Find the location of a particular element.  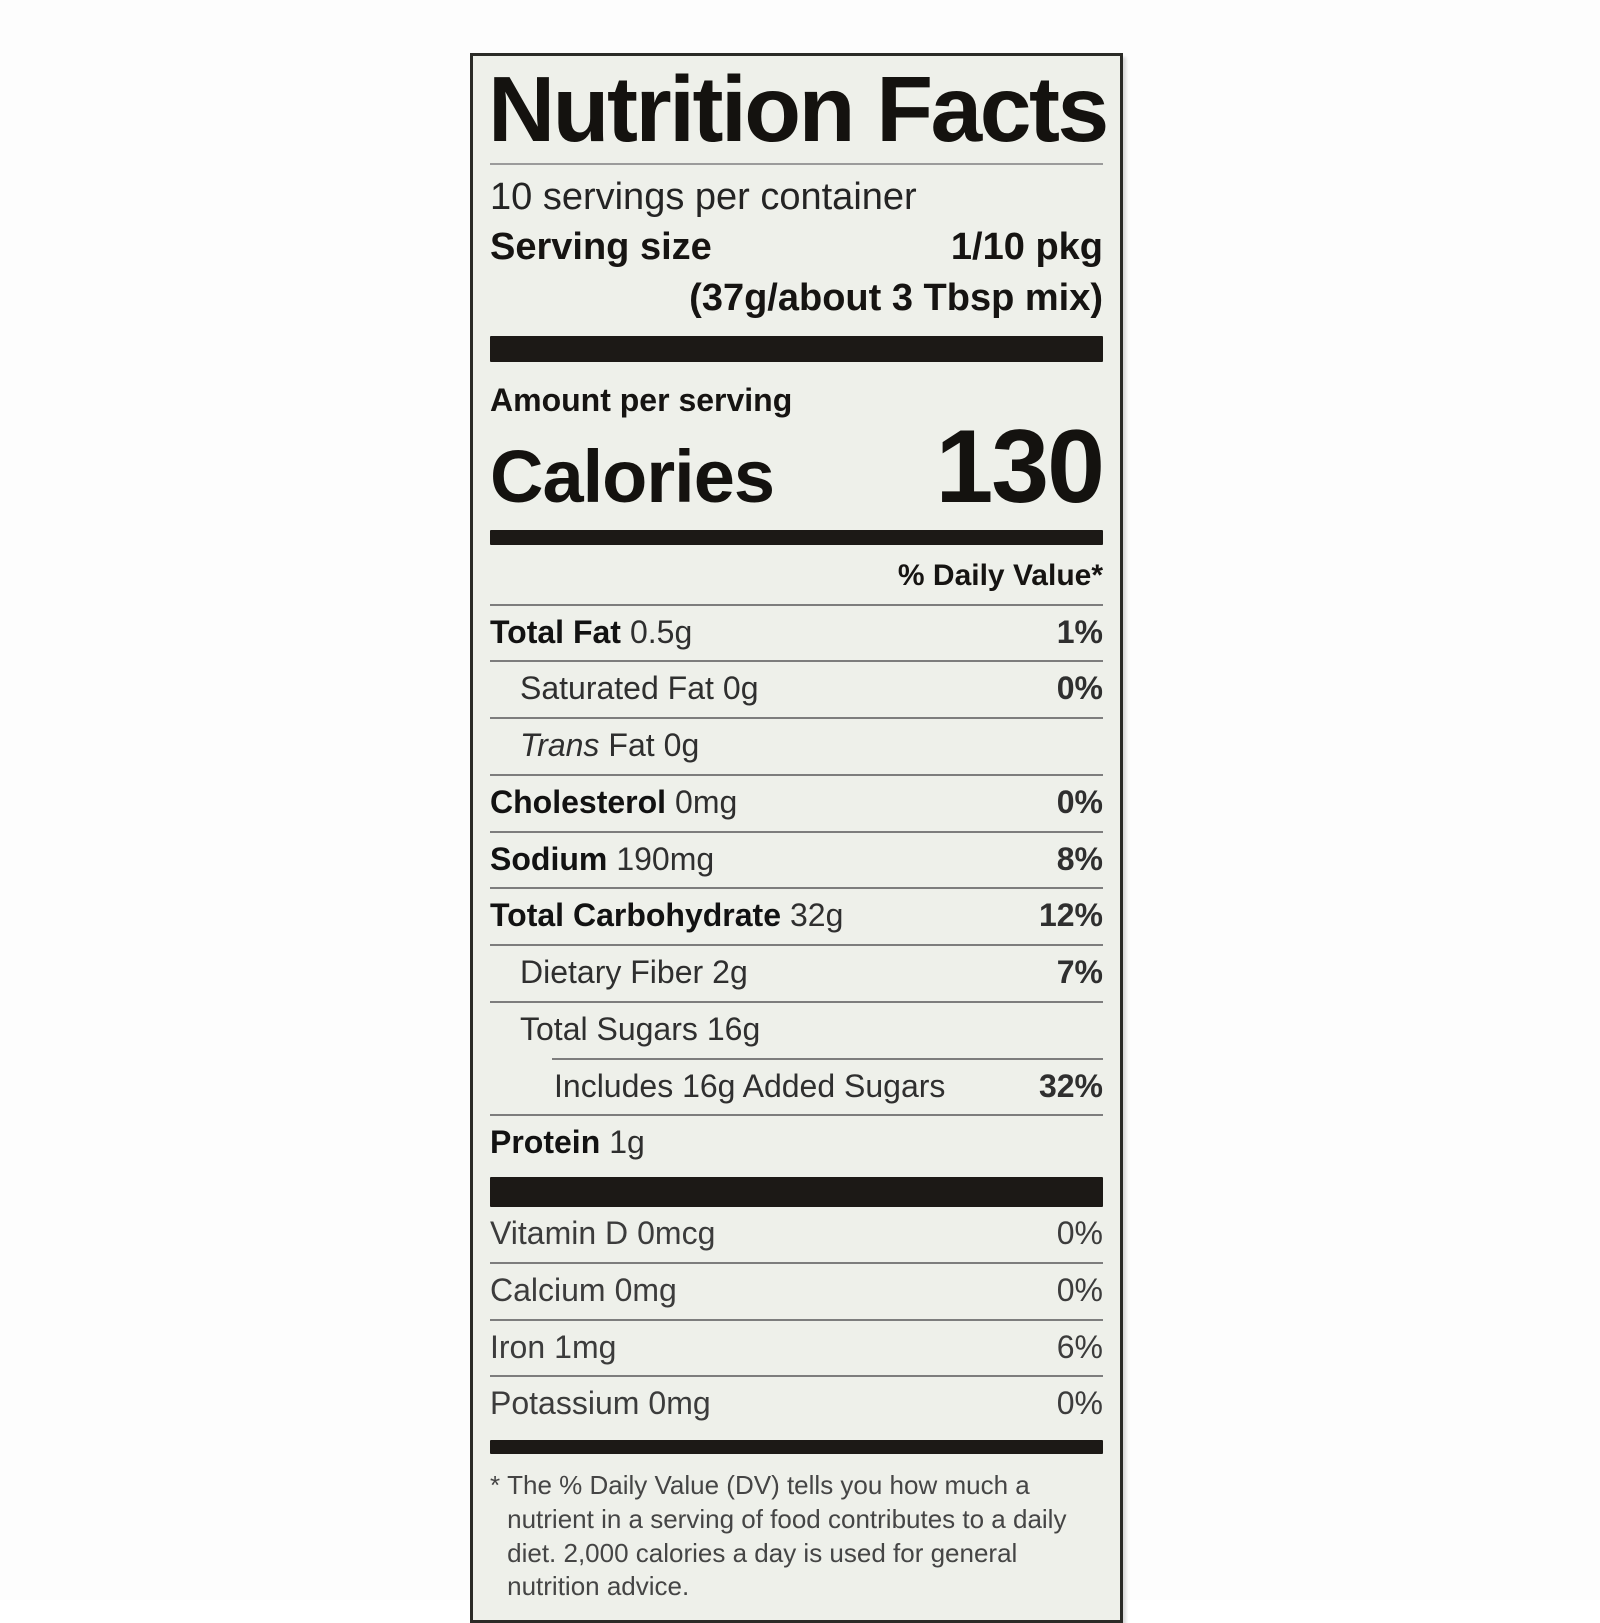

vitamin-row-potassium: Potassium 0mg 0% is located at coordinates (796, 1404).